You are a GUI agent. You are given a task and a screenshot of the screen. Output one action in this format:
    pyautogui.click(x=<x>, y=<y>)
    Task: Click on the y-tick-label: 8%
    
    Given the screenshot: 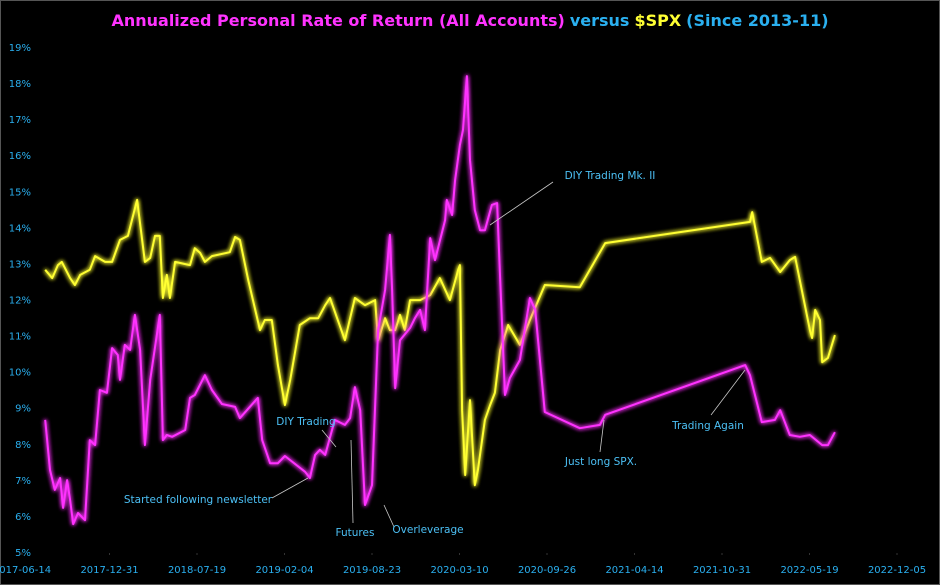 What is the action you would take?
    pyautogui.click(x=23, y=445)
    